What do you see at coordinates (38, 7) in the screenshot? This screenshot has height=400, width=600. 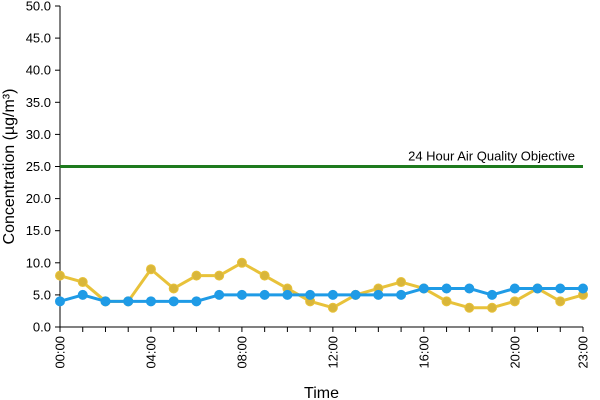 I see `y-tick-label: 50.0` at bounding box center [38, 7].